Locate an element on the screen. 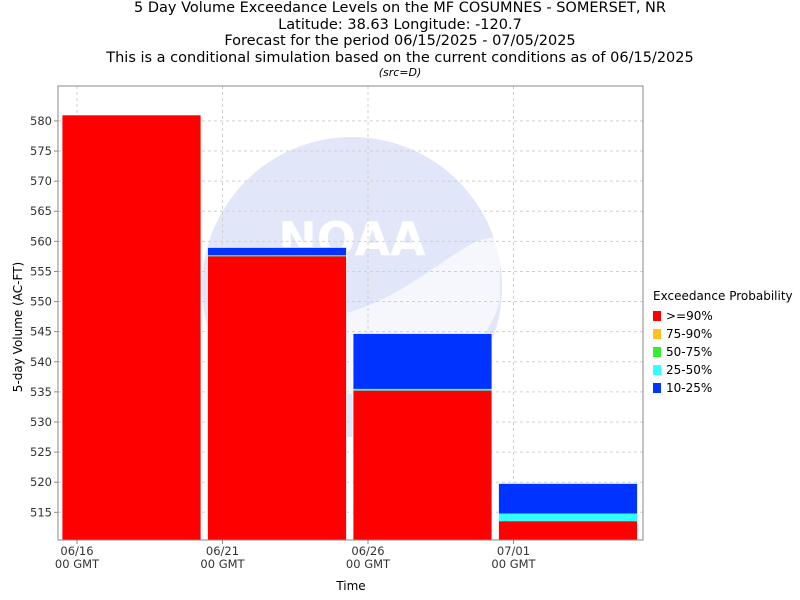  legend-item: 50-75% is located at coordinates (723, 352).